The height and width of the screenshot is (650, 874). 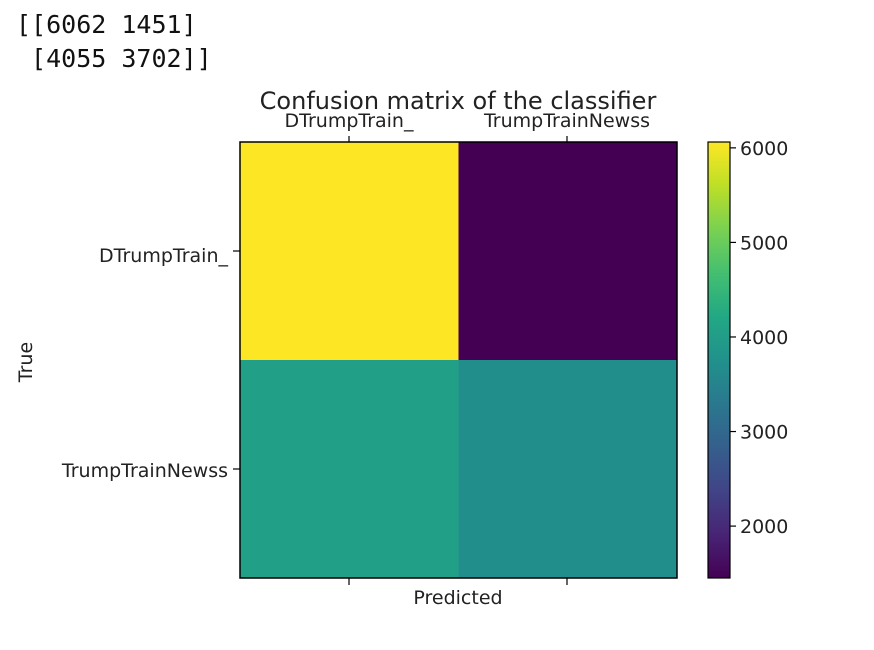 What do you see at coordinates (764, 338) in the screenshot?
I see `colorbar-tick-label-4000: 4000` at bounding box center [764, 338].